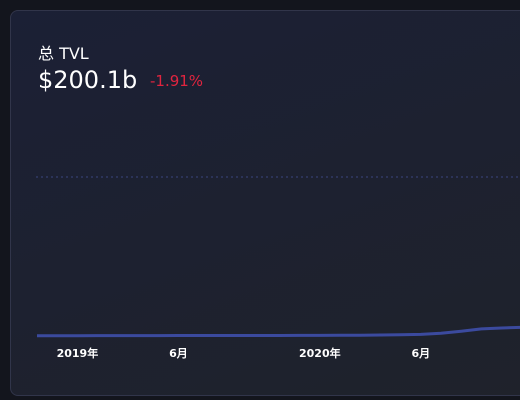 The width and height of the screenshot is (520, 400). Describe the element at coordinates (177, 81) in the screenshot. I see `tvl-change: -1.91%` at that location.